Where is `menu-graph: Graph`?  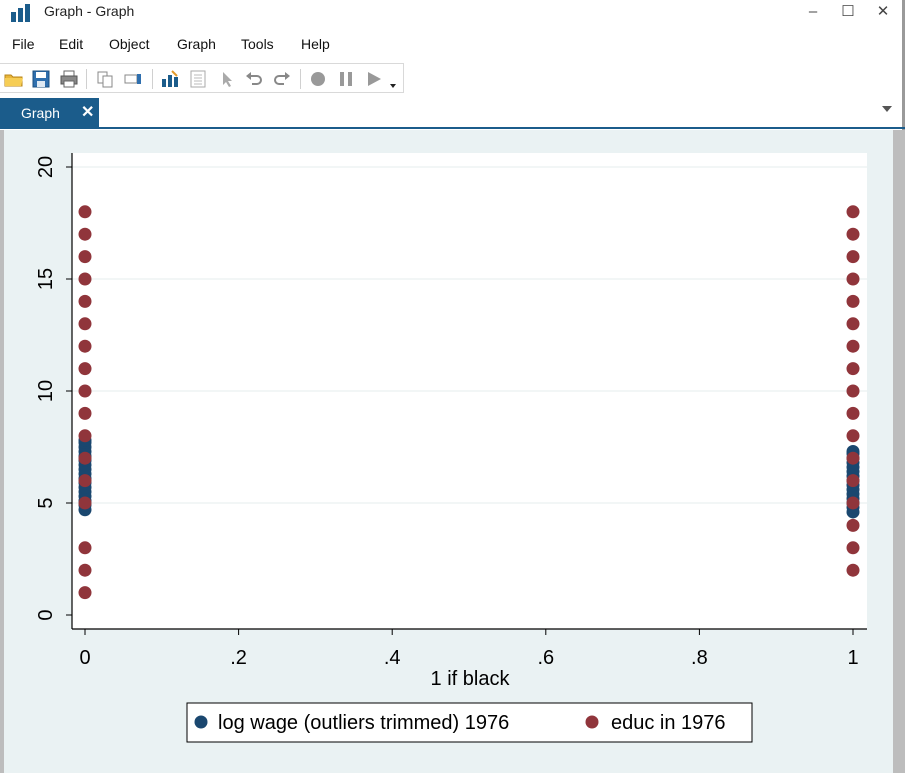
menu-graph: Graph is located at coordinates (196, 44).